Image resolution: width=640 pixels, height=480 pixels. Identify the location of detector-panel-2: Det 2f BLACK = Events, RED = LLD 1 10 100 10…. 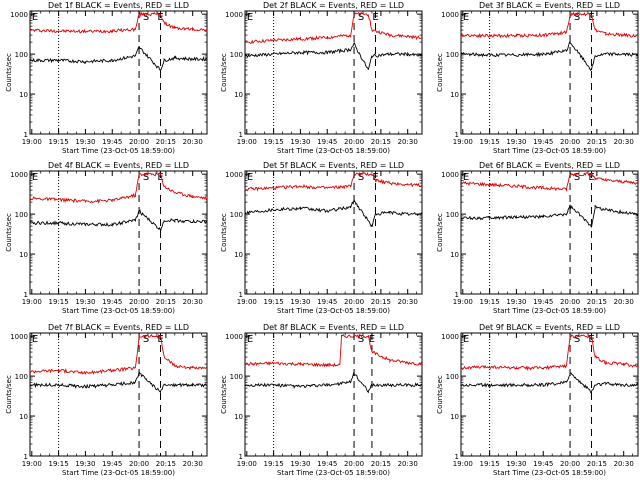
(321, 78).